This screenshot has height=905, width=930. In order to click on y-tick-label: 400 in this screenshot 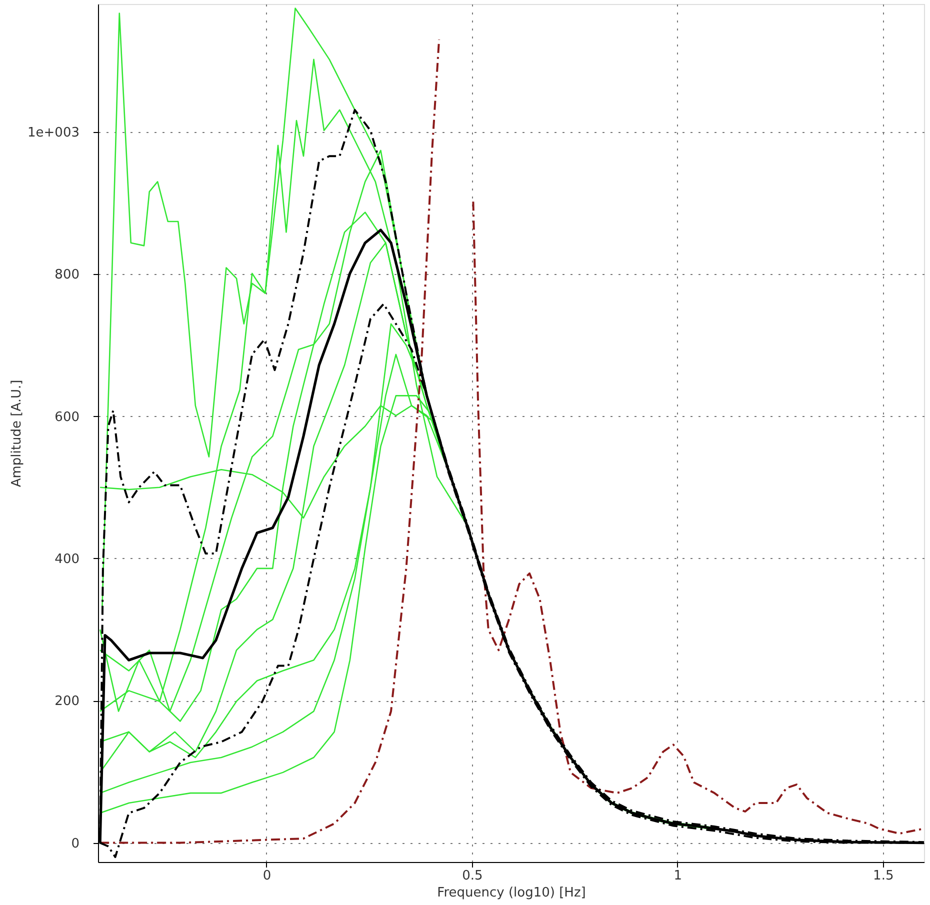, I will do `click(67, 559)`.